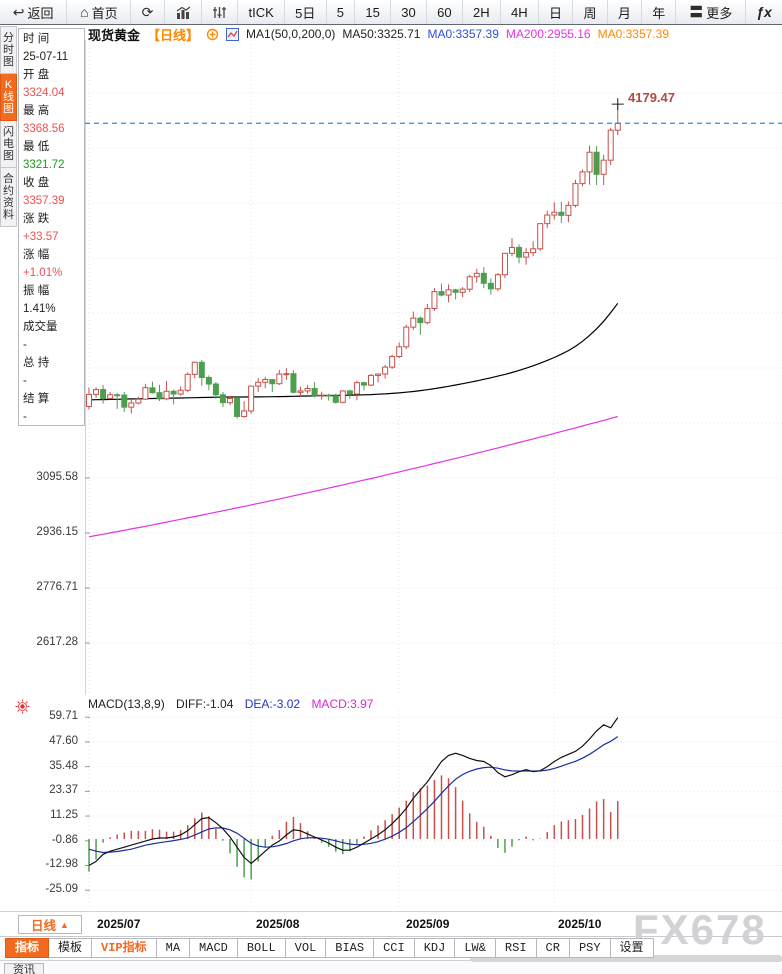 This screenshot has width=782, height=974. I want to click on indicator-icon, so click(219, 12).